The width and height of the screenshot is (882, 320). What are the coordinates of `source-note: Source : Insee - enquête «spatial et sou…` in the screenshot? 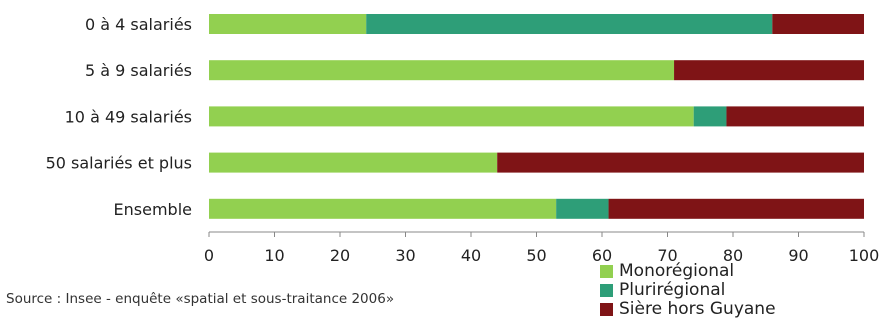 It's located at (200, 299).